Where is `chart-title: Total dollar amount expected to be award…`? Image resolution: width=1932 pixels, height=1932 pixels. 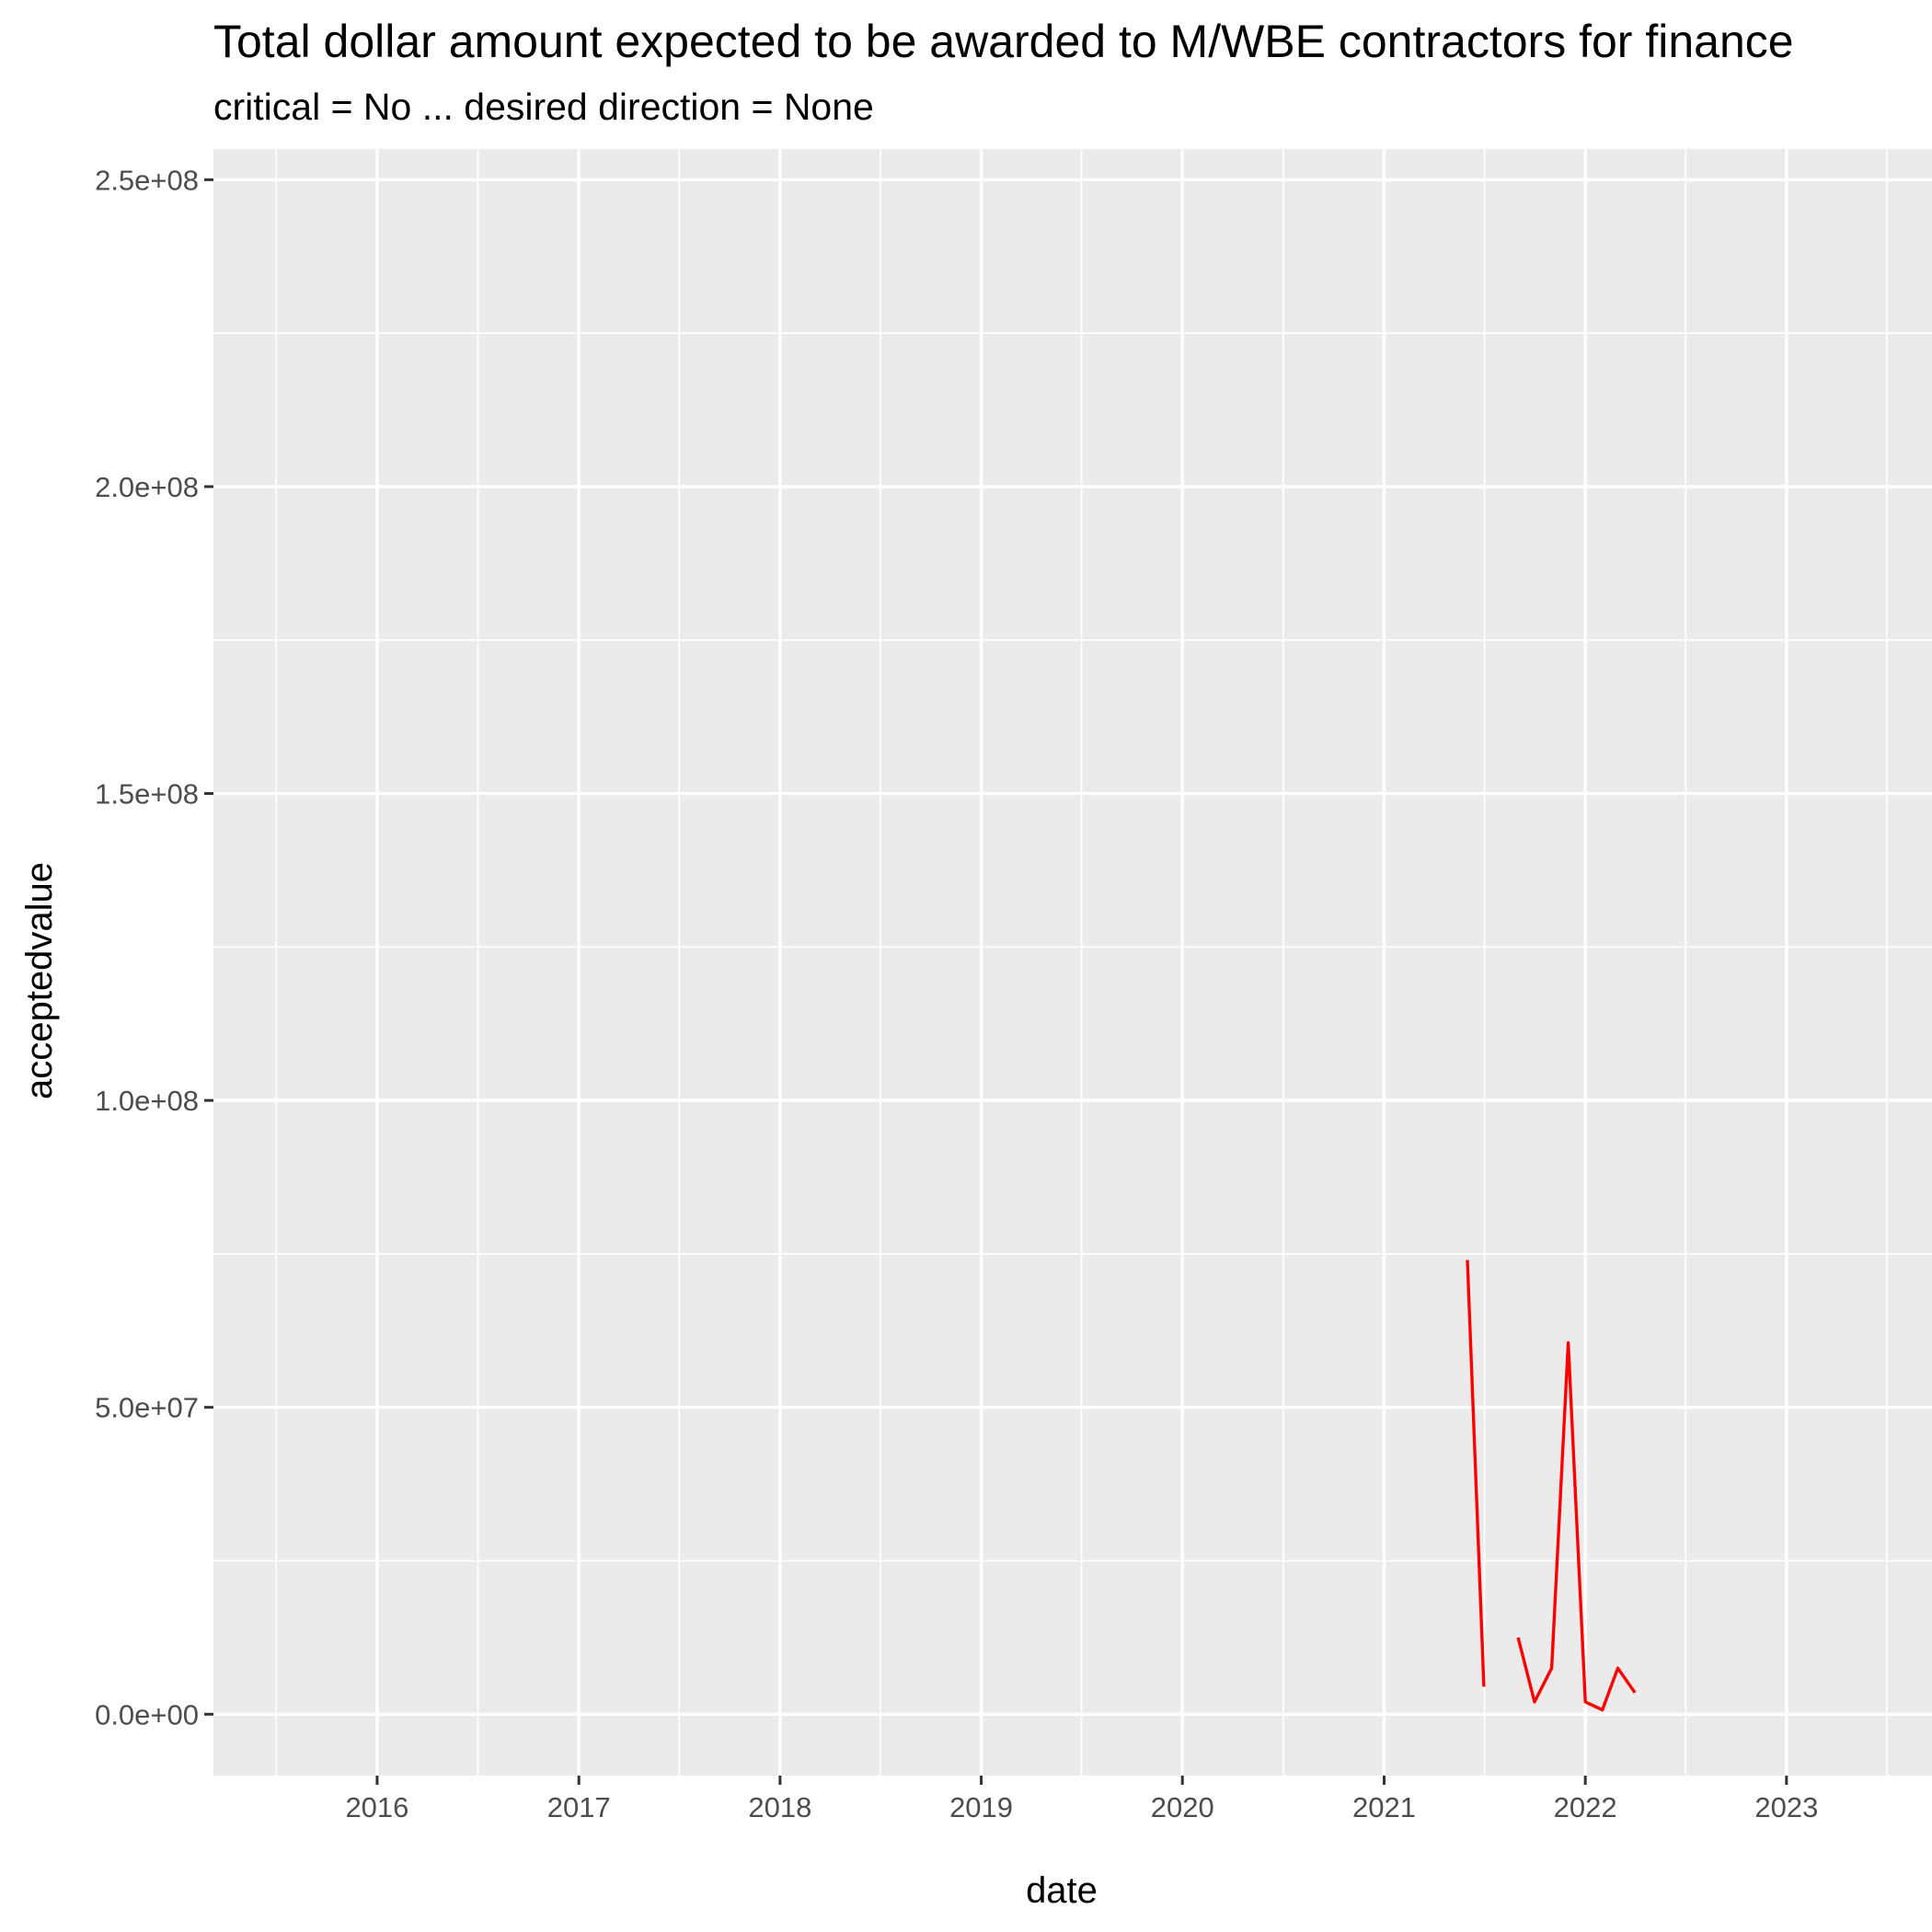 chart-title: Total dollar amount expected to be award… is located at coordinates (1003, 41).